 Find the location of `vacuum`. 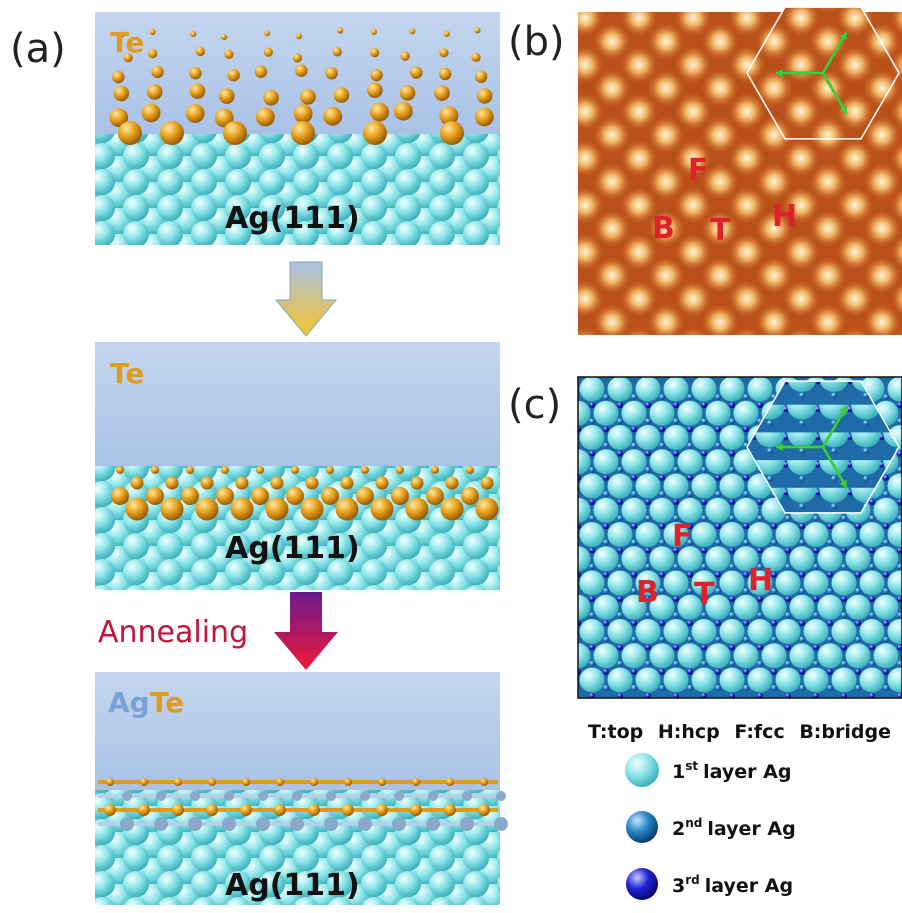

vacuum is located at coordinates (297, 404).